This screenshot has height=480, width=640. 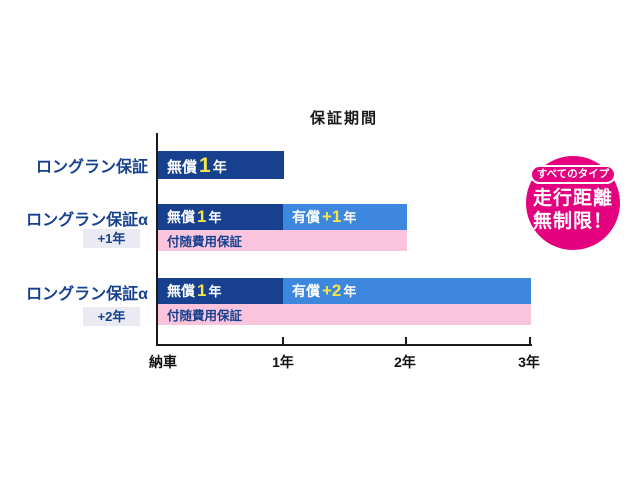 What do you see at coordinates (572, 198) in the screenshot?
I see `badge-line-mileage: 走行距離` at bounding box center [572, 198].